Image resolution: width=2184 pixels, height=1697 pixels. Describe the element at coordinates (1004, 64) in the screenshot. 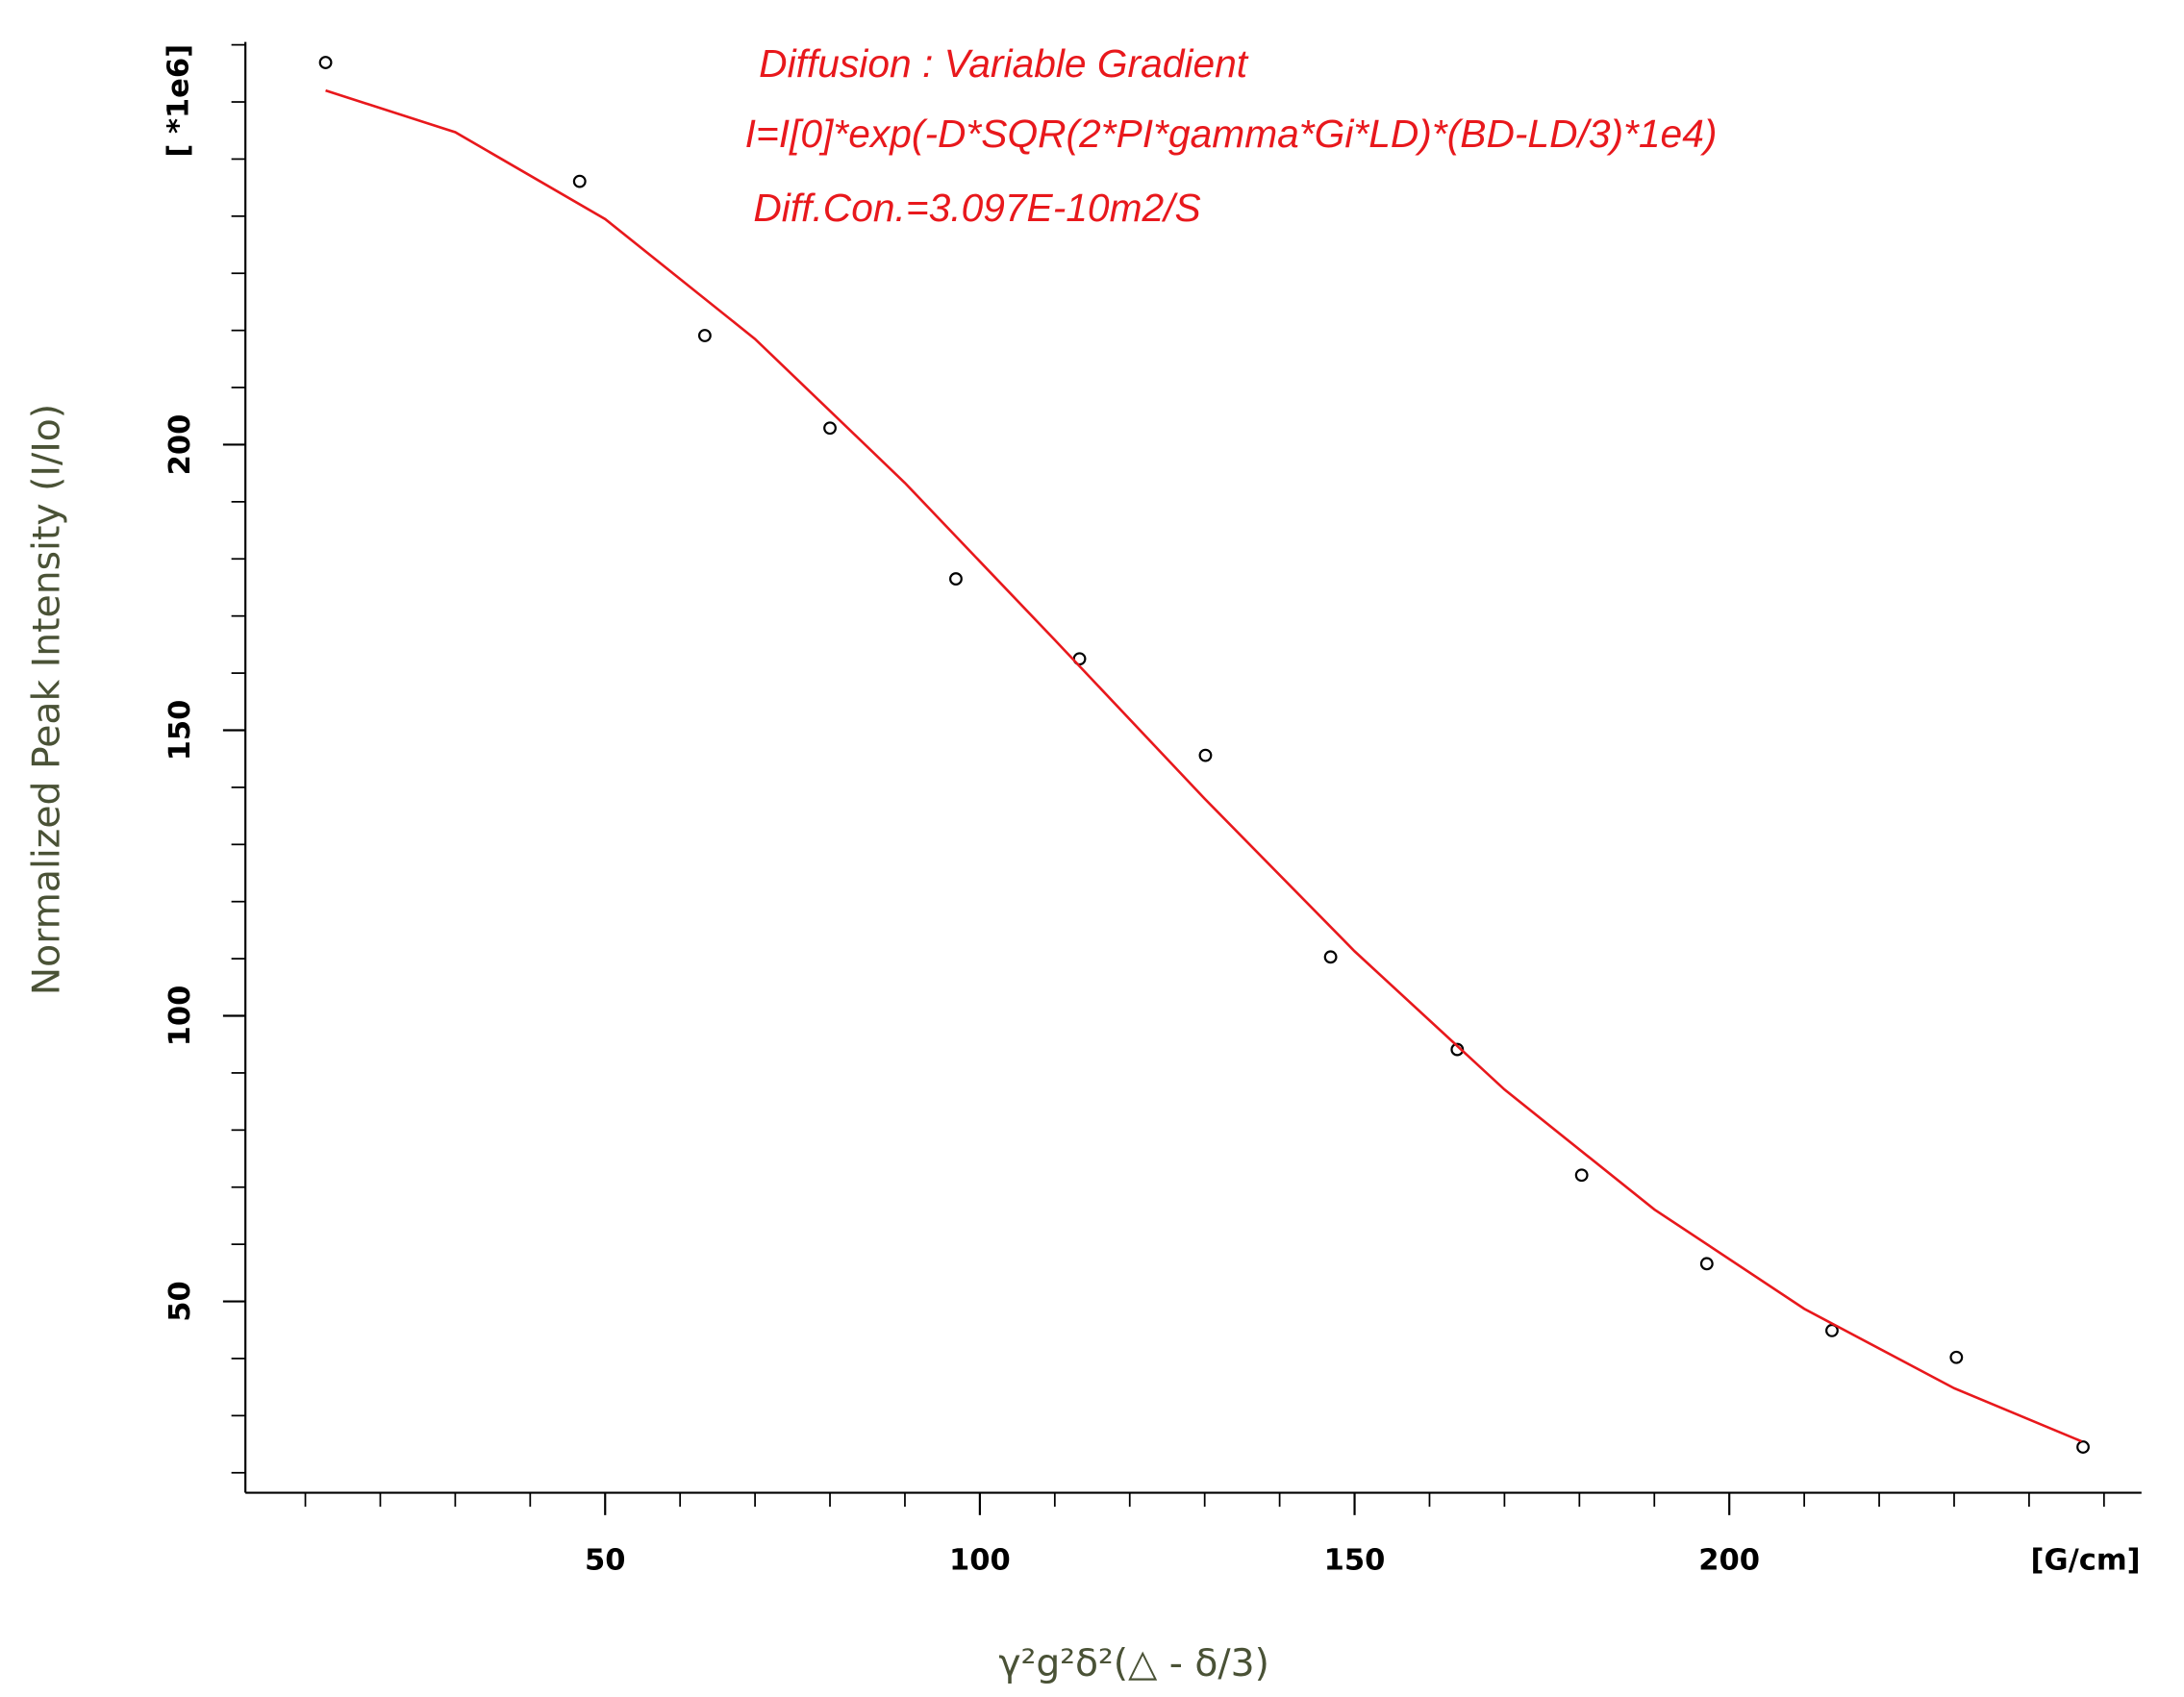

I see `annotation: Diffusion : Variable Gradient` at that location.